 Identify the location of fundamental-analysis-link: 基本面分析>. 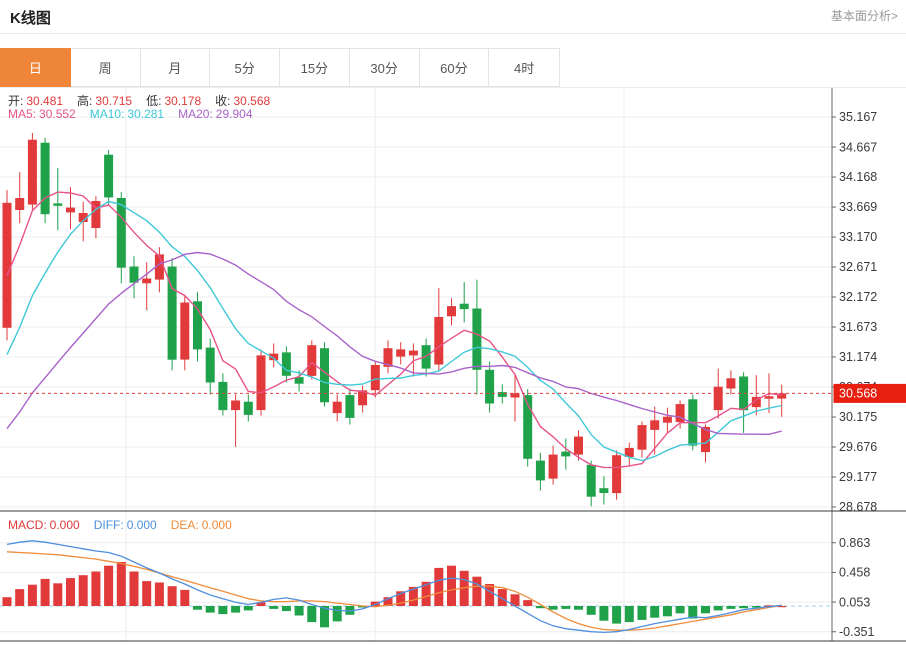
(864, 16).